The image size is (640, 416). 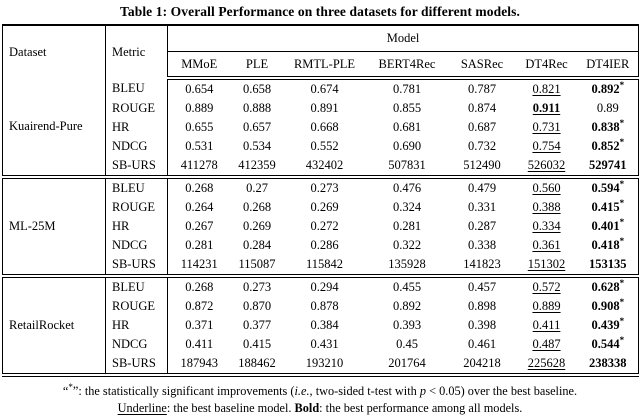 I want to click on metric-value: 0.560, so click(x=547, y=187).